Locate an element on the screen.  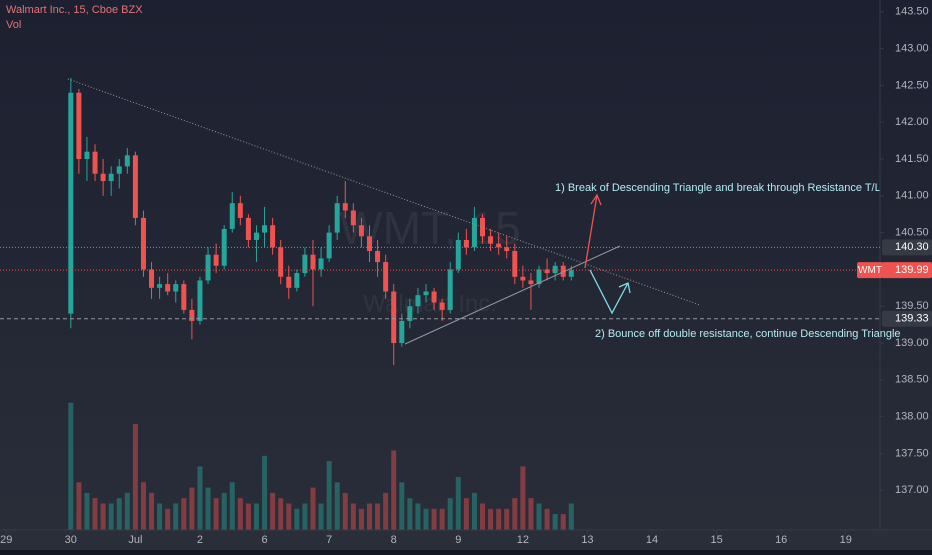
price-label: 139.99 is located at coordinates (912, 270).